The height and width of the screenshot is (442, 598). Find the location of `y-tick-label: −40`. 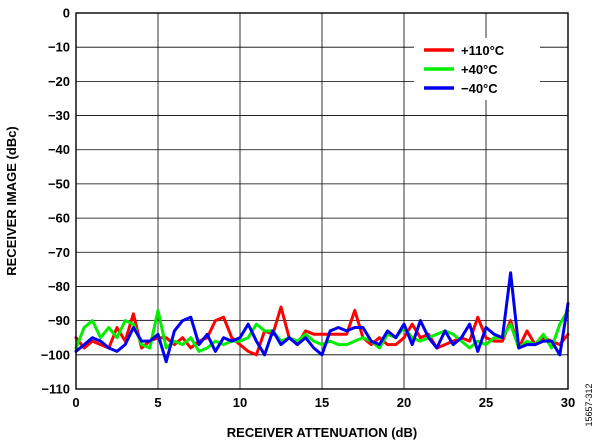

y-tick-label: −40 is located at coordinates (59, 149).